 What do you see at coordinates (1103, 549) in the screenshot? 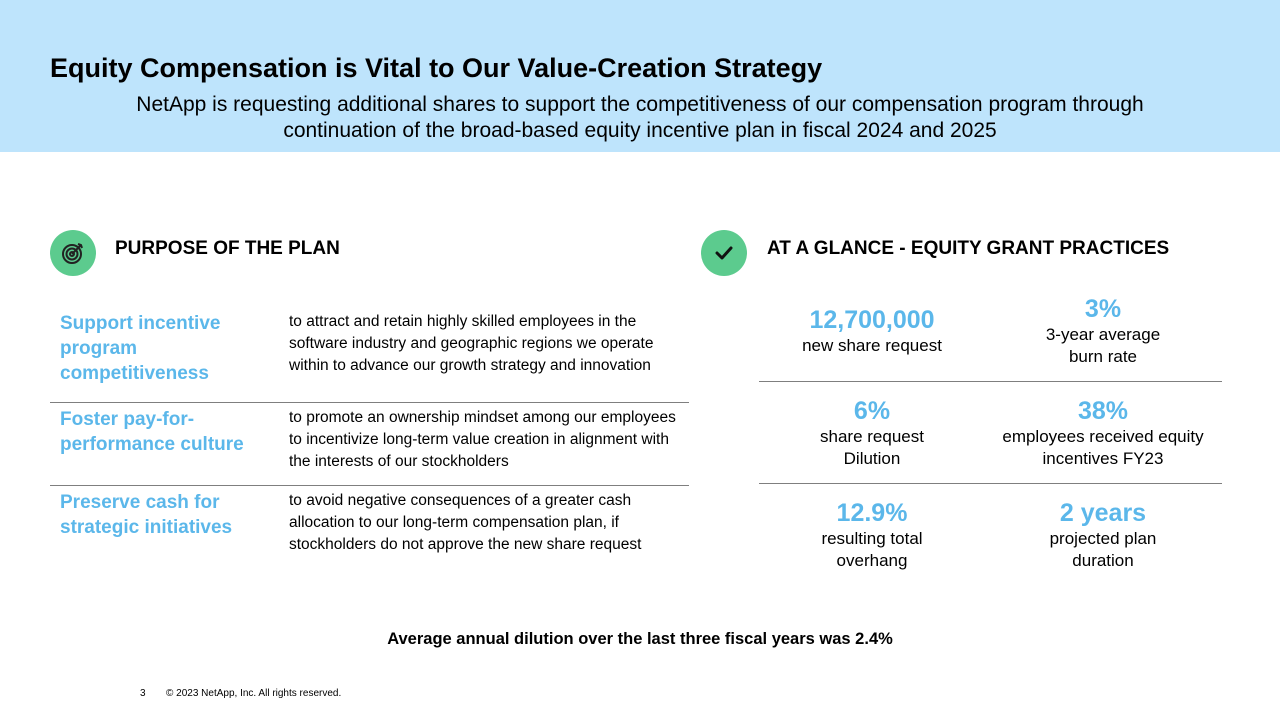
I see `stat-label: projected plan duration` at bounding box center [1103, 549].